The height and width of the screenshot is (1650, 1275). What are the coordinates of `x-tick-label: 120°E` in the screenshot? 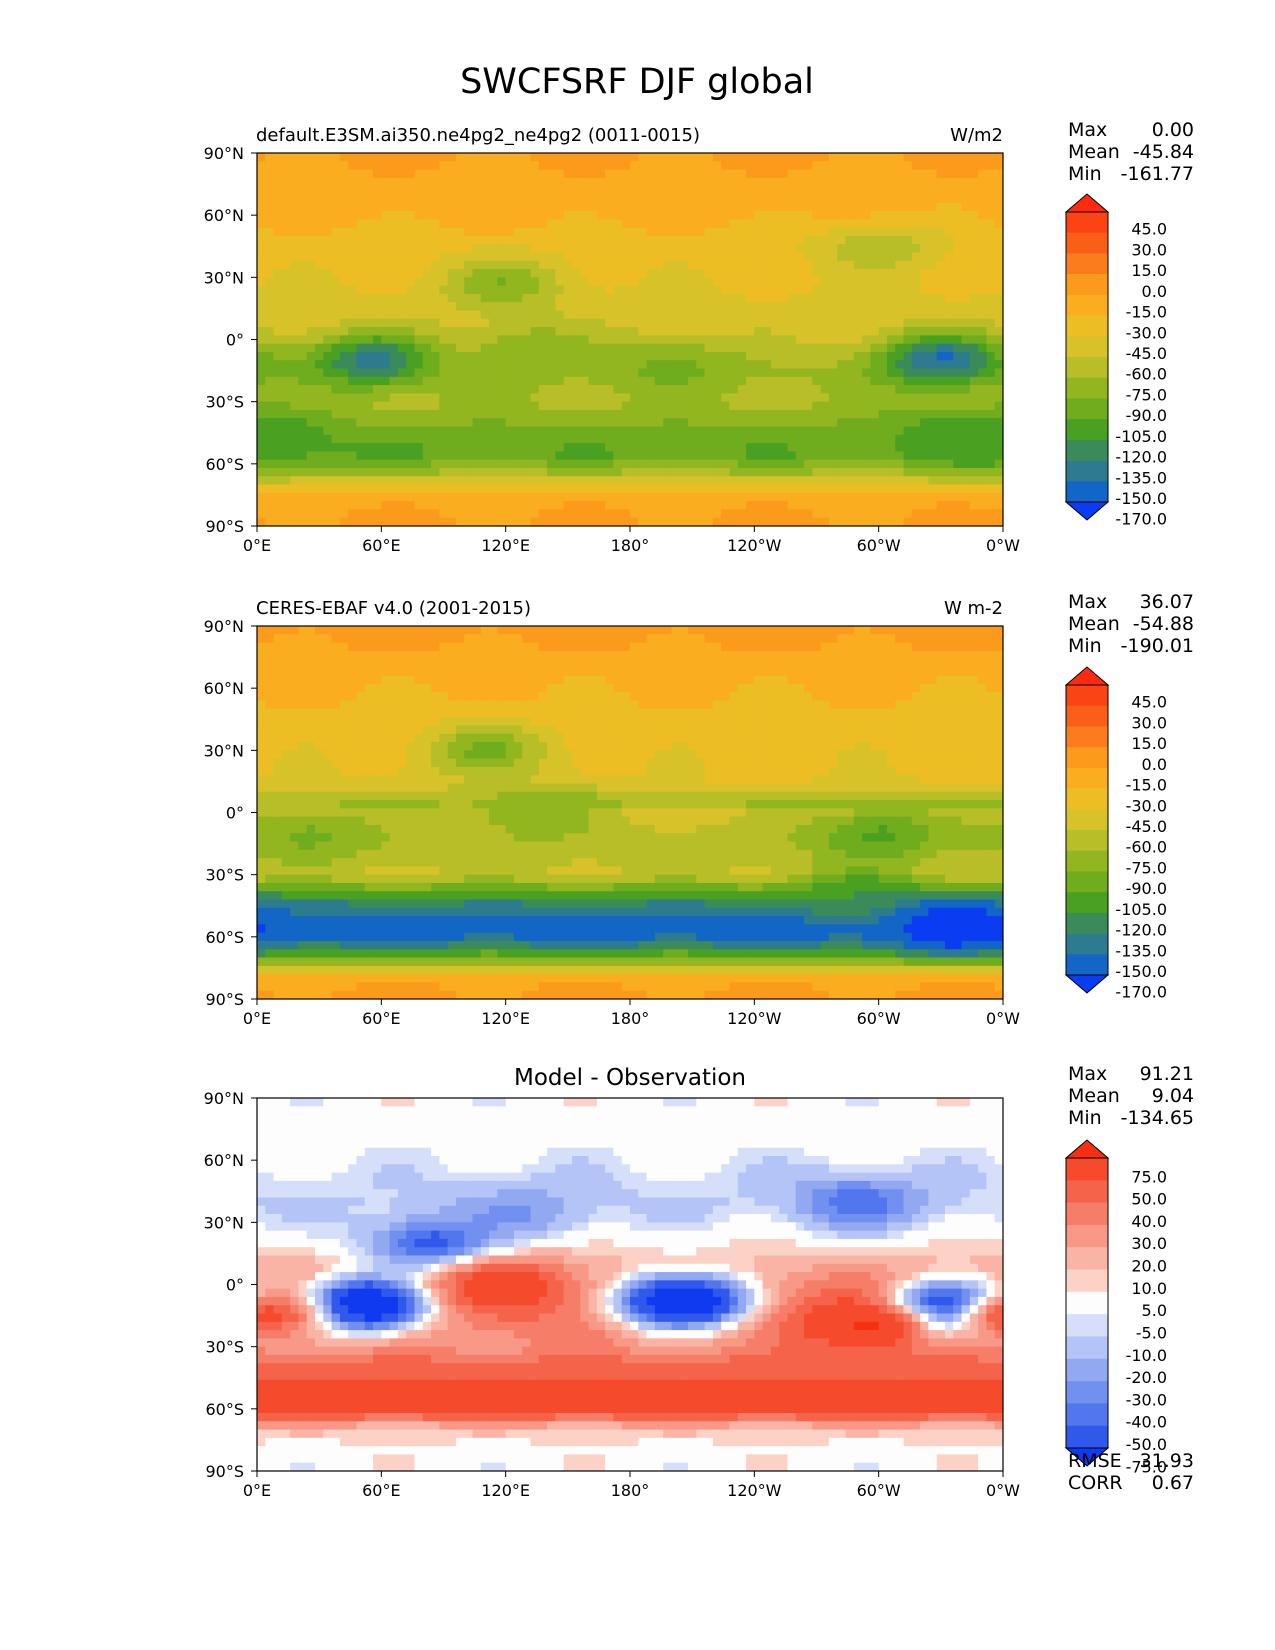 It's located at (505, 545).